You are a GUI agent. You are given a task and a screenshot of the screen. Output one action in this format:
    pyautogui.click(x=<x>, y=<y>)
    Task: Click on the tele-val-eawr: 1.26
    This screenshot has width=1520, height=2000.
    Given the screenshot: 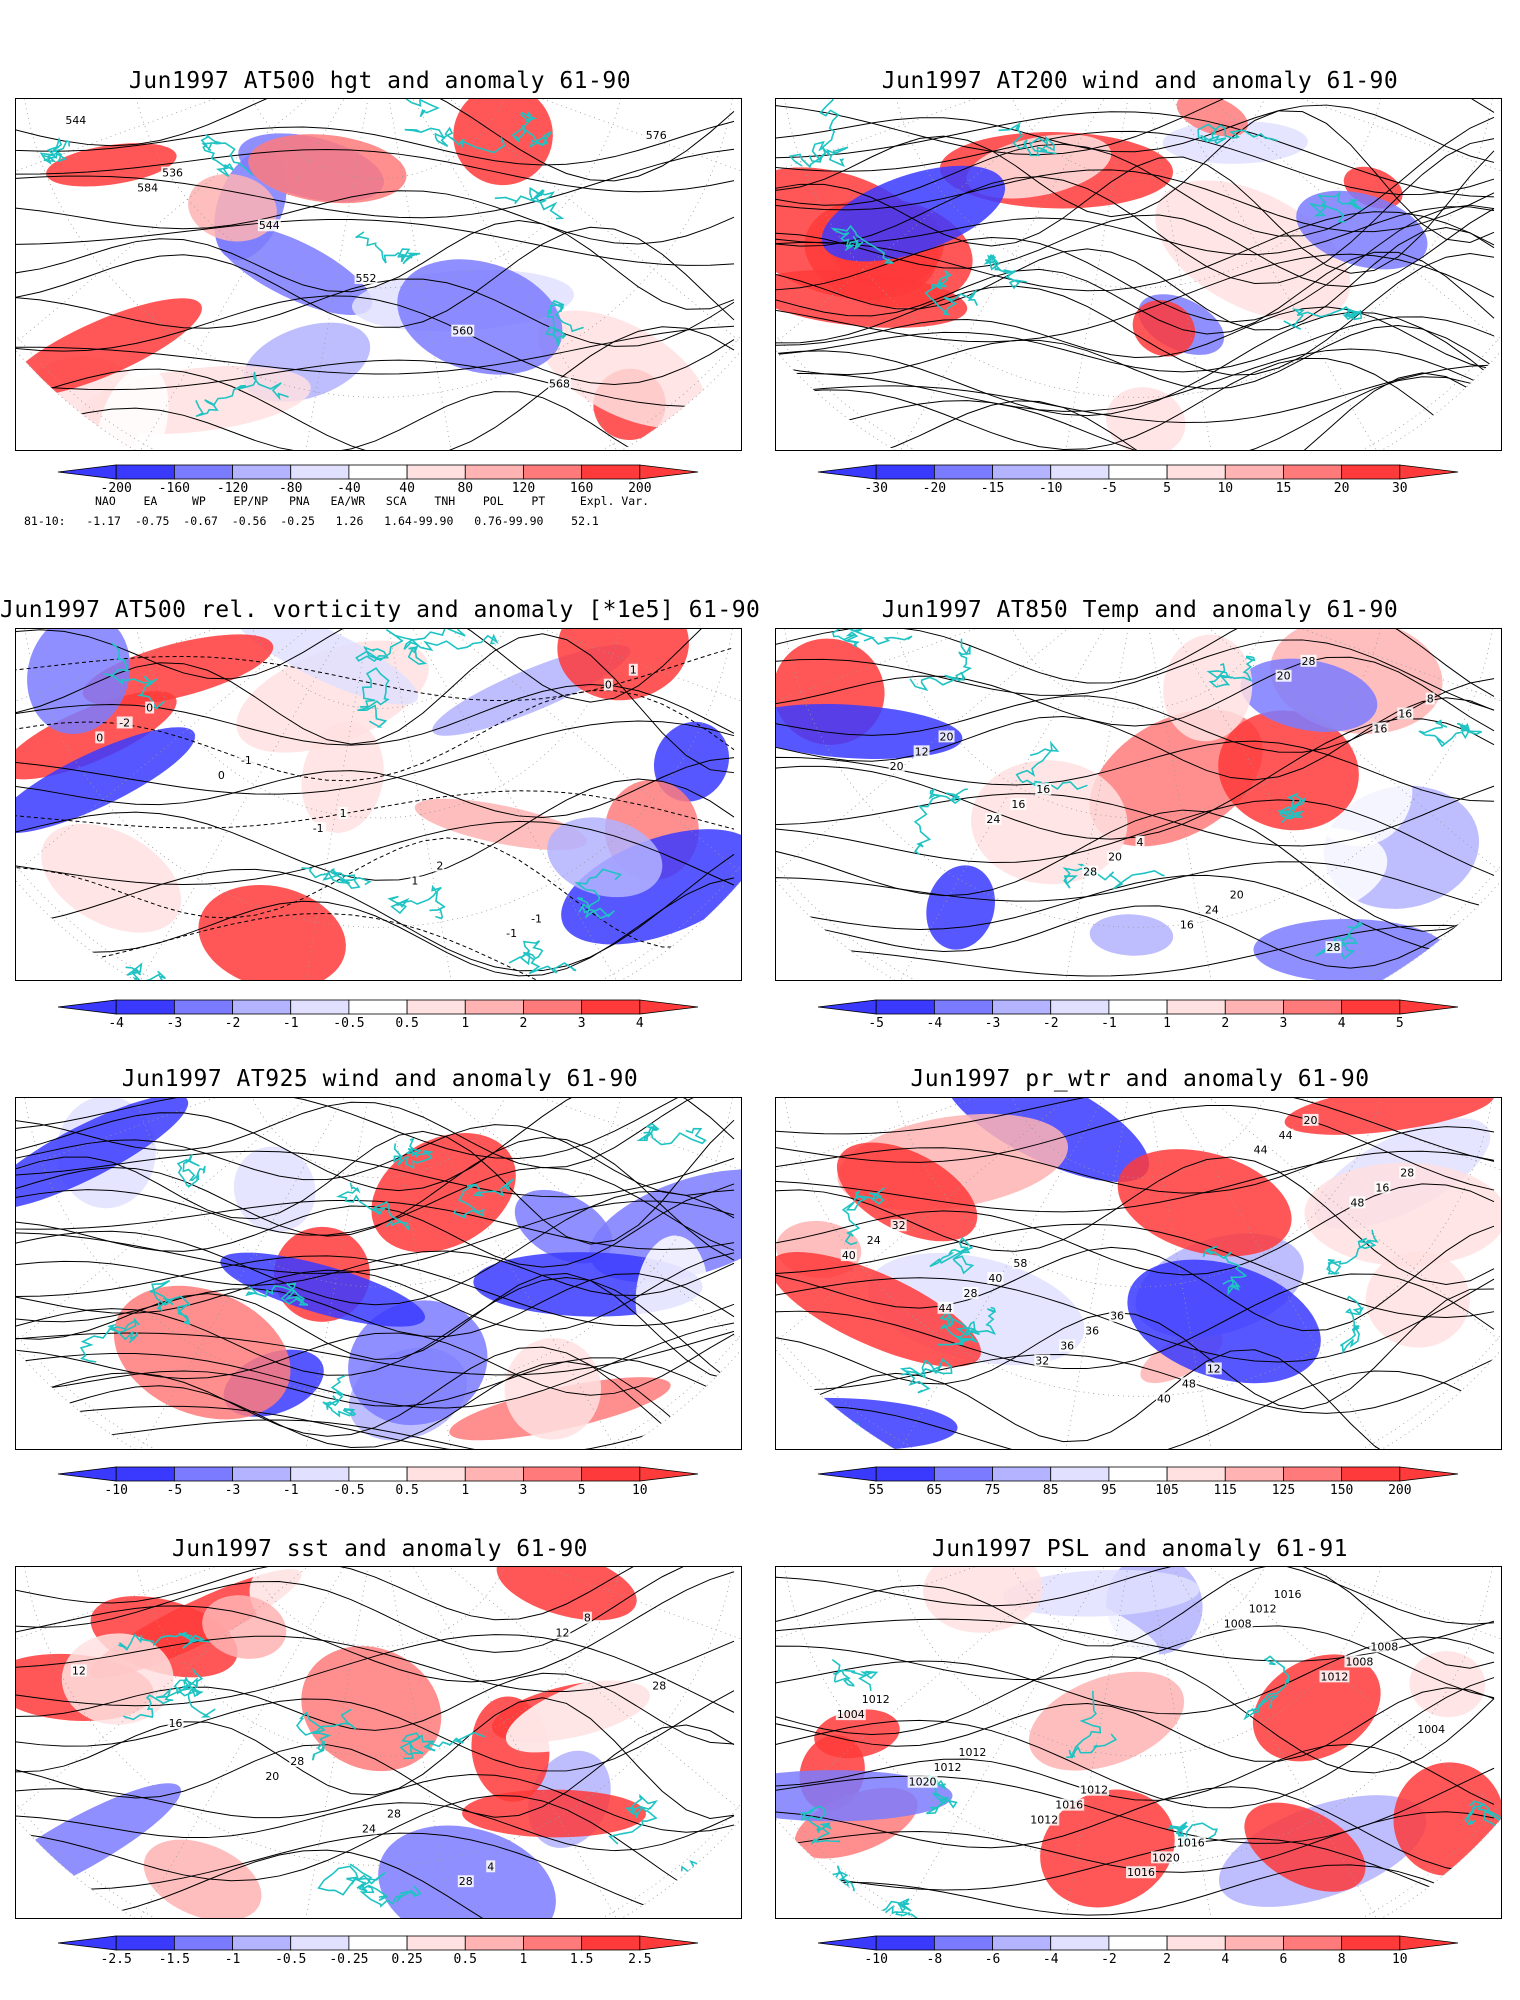 What is the action you would take?
    pyautogui.click(x=349, y=521)
    